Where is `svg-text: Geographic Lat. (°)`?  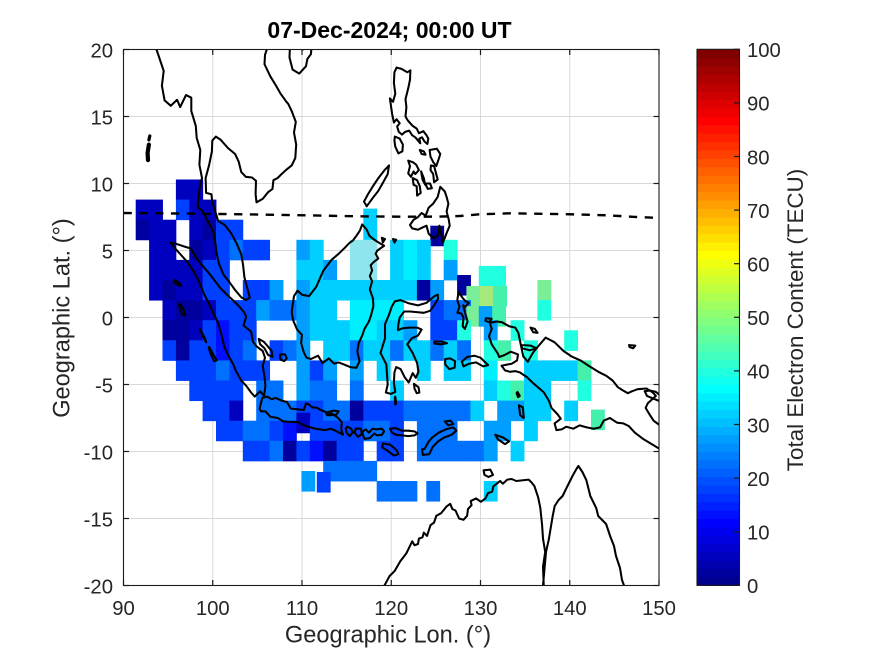
svg-text: Geographic Lat. (°) is located at coordinates (63, 318).